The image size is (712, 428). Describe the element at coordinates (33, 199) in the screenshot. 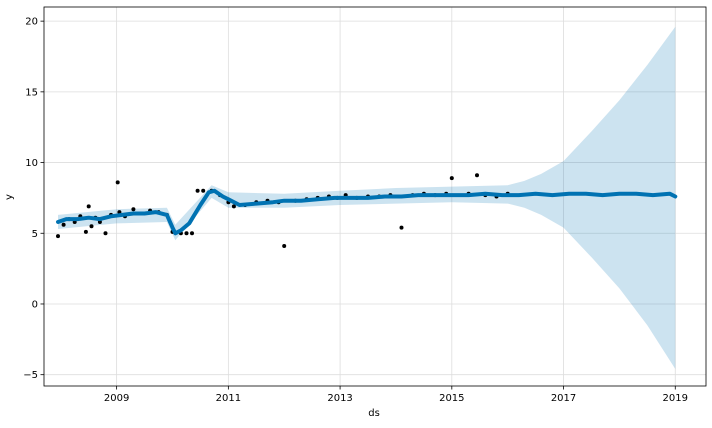

I see `y-axis-ticks: −5 0 5 10 15 20` at that location.